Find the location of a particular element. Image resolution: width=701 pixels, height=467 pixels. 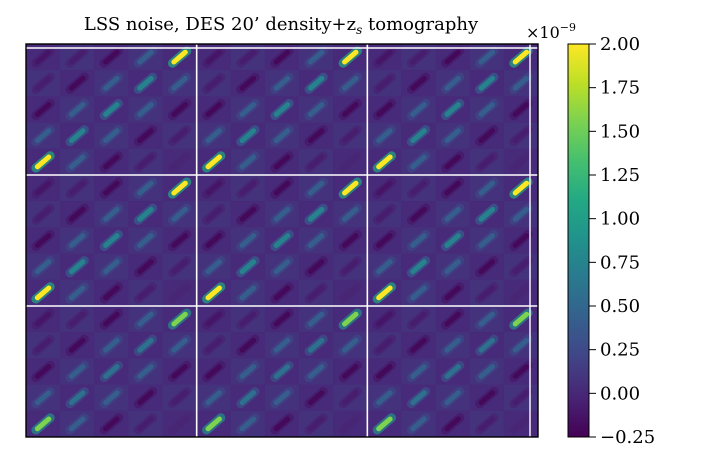

colorbar-tick-label: 0.00 is located at coordinates (620, 393).